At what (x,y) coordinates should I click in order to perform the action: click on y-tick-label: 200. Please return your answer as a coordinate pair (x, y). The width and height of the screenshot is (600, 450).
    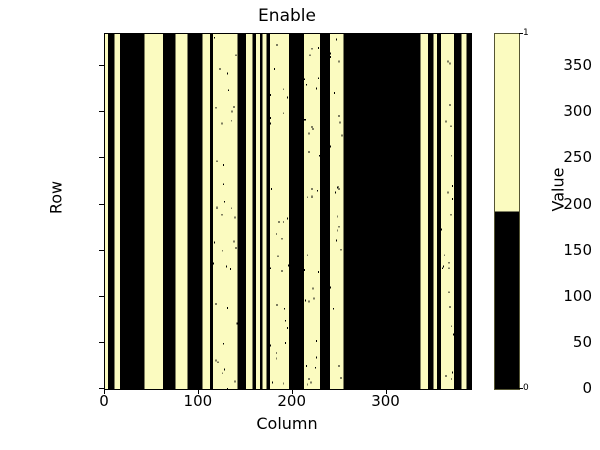
    Looking at the image, I should click on (577, 203).